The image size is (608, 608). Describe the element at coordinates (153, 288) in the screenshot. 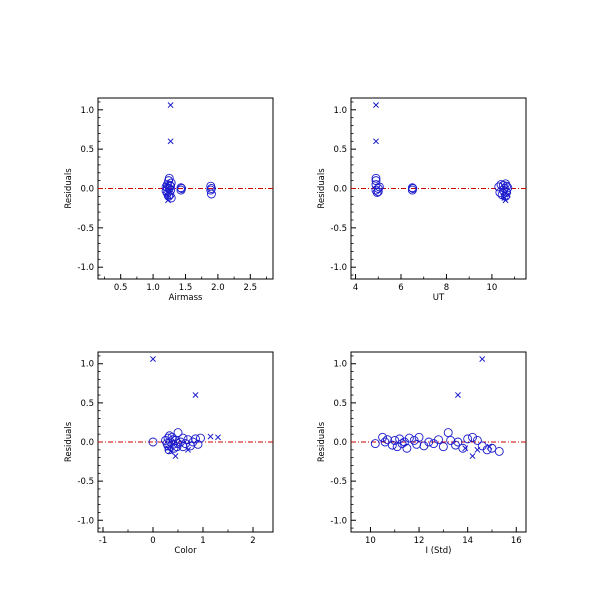

I see `x-tick-label: 1.0` at that location.